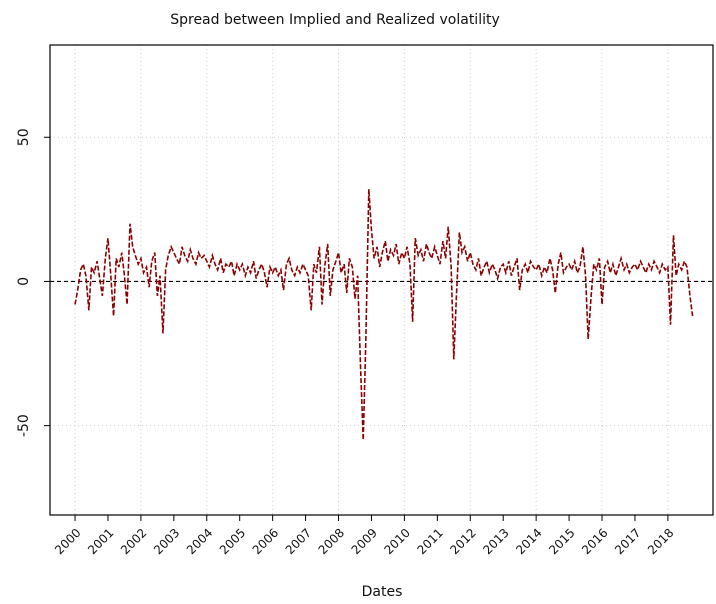  I want to click on x-tick-label: 2008, so click(331, 541).